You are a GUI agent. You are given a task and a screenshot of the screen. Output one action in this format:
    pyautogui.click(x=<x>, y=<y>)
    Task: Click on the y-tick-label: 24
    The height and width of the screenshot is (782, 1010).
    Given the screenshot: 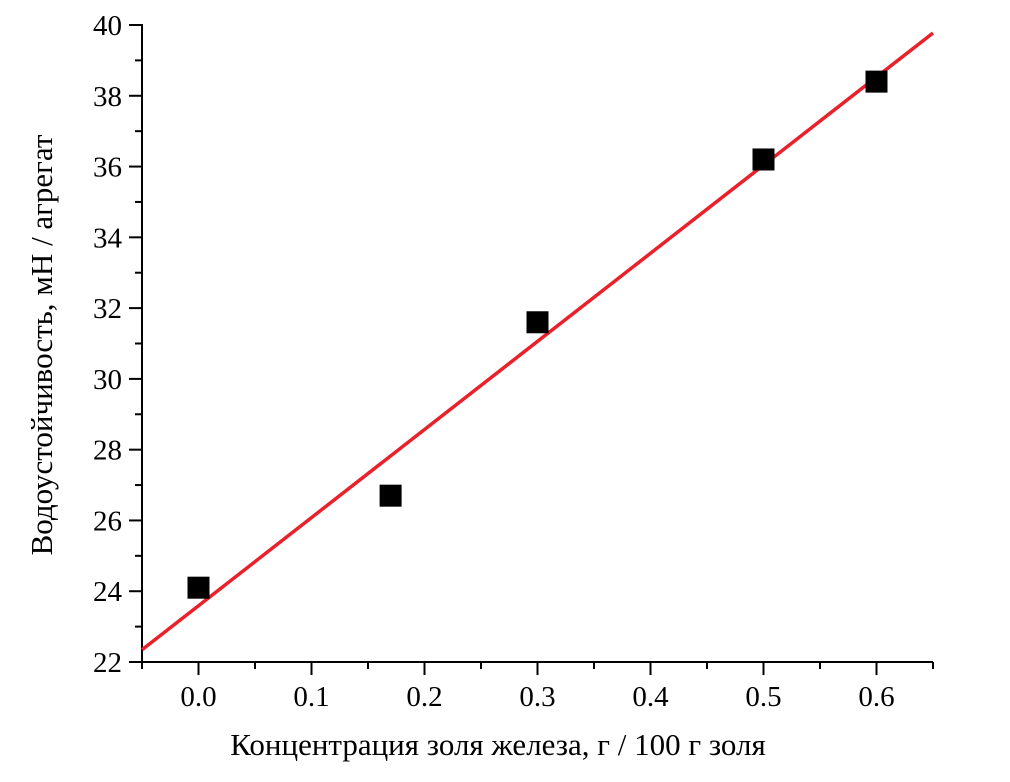 What is the action you would take?
    pyautogui.click(x=108, y=592)
    